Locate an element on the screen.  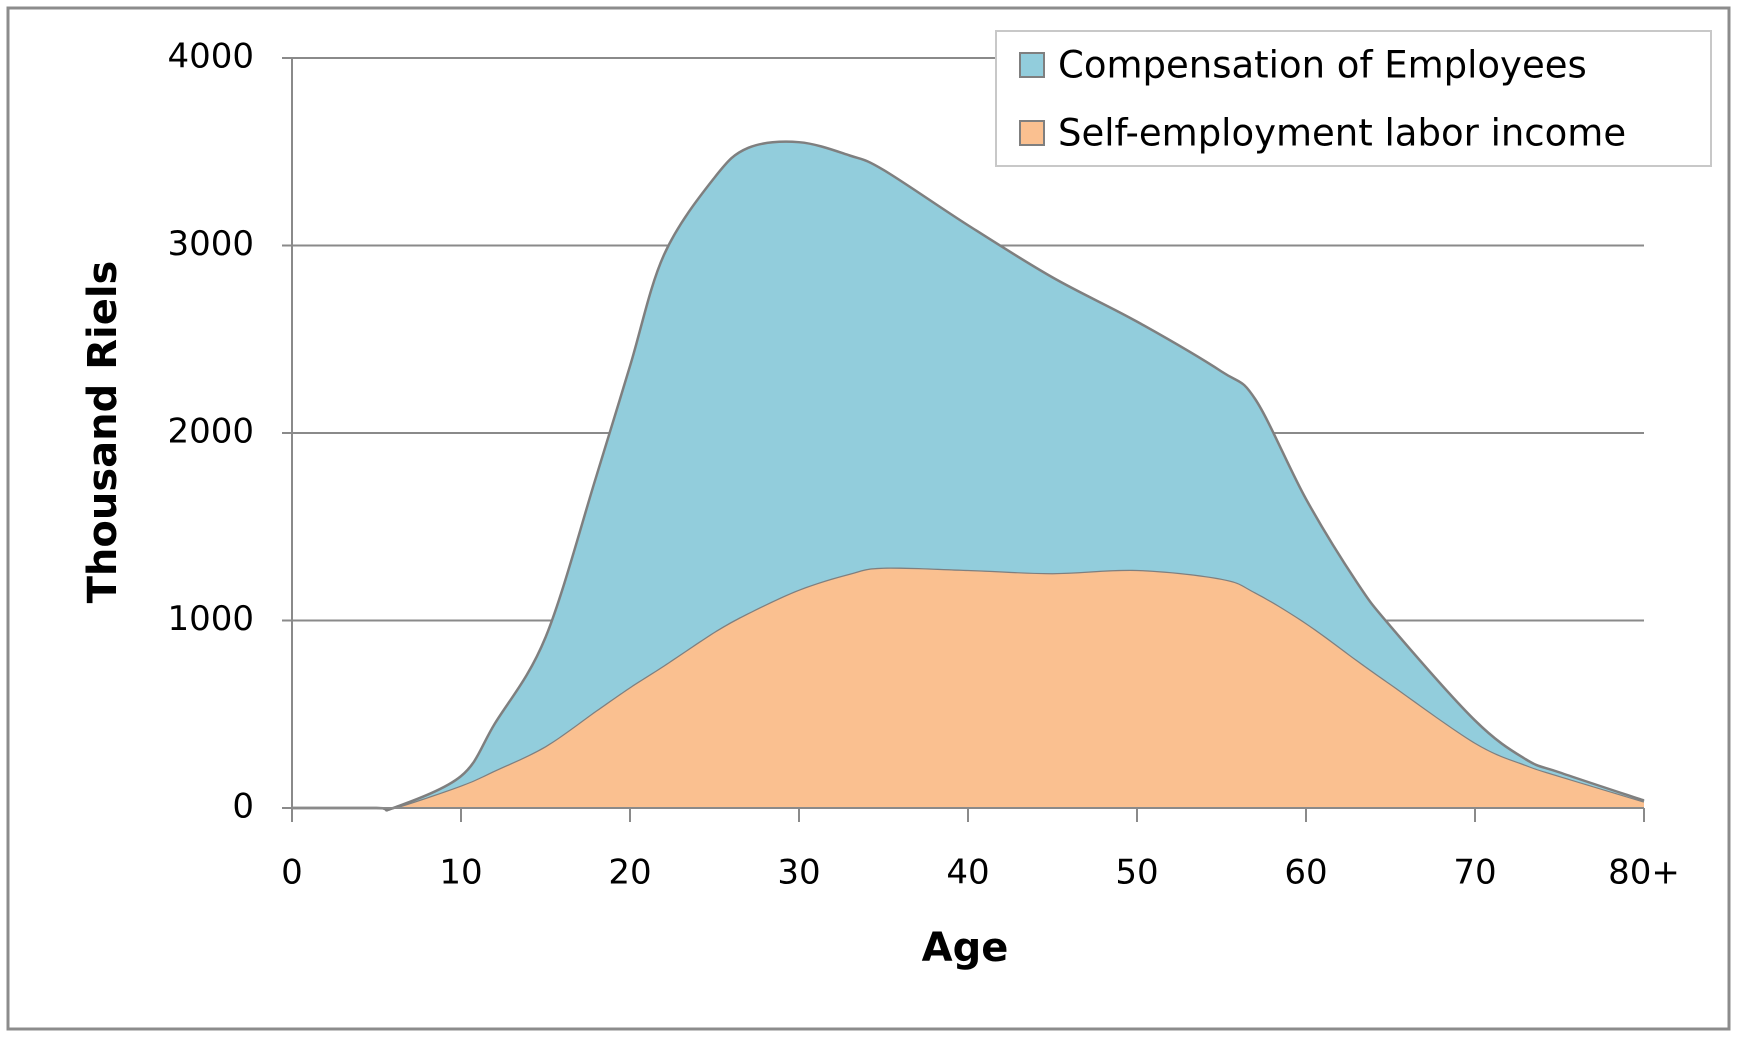
x-tick-label: 40 is located at coordinates (967, 873).